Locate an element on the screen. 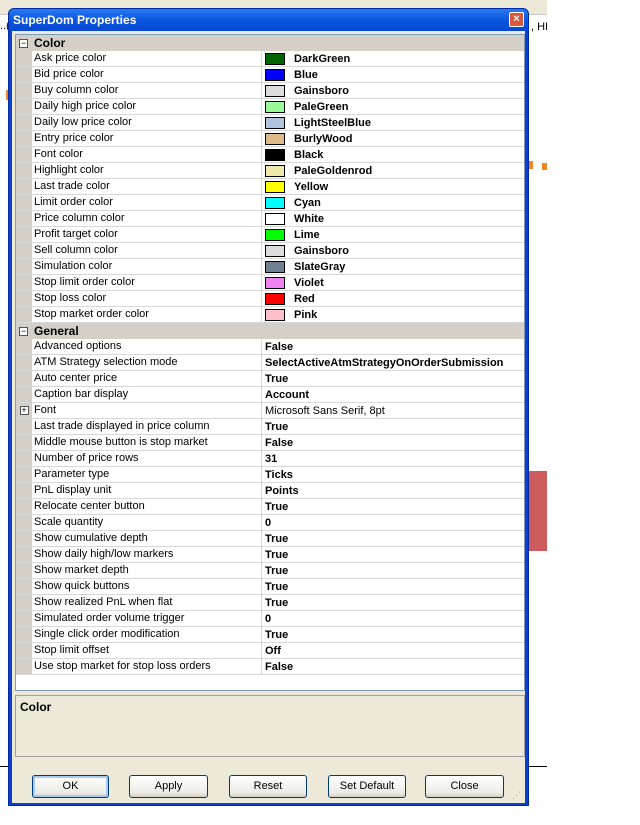 The image size is (640, 825). property-name: Parameter type is located at coordinates (147, 474).